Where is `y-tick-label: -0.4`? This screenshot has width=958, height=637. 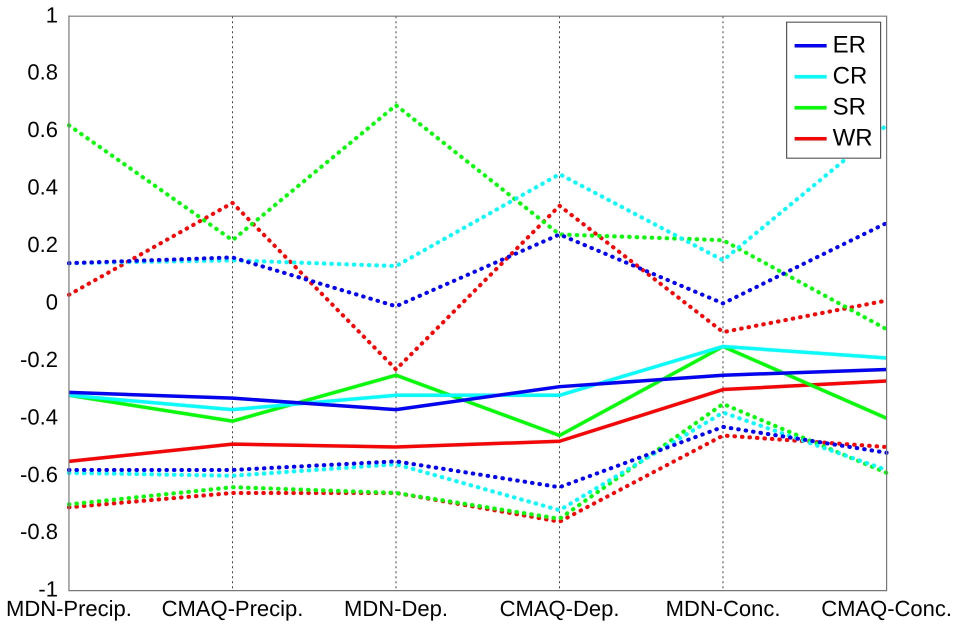 y-tick-label: -0.4 is located at coordinates (39, 417).